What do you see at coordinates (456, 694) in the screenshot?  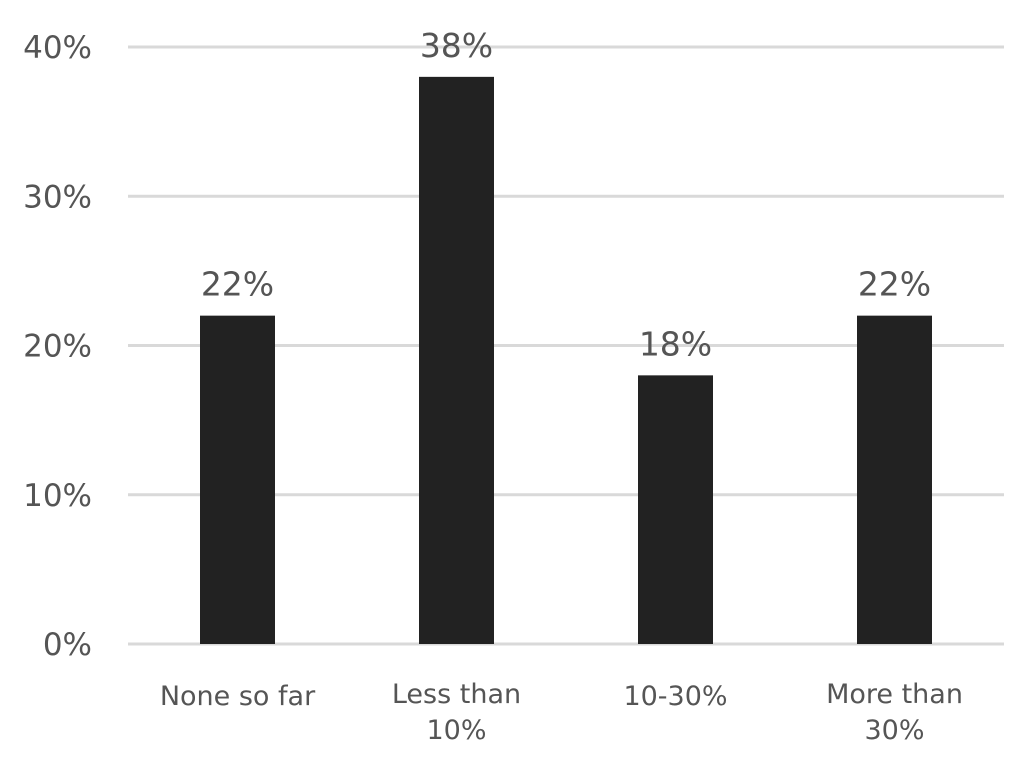 I see `x-tick-label: Less than` at bounding box center [456, 694].